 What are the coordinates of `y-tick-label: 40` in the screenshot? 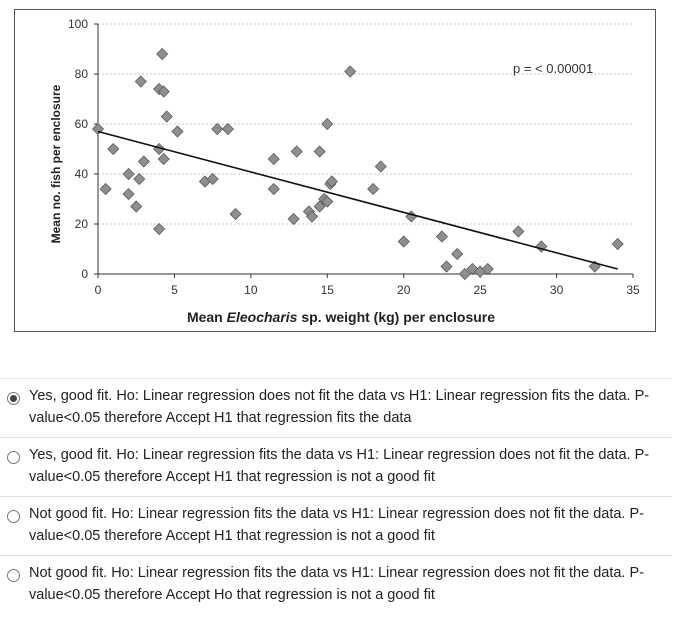 It's located at (82, 174).